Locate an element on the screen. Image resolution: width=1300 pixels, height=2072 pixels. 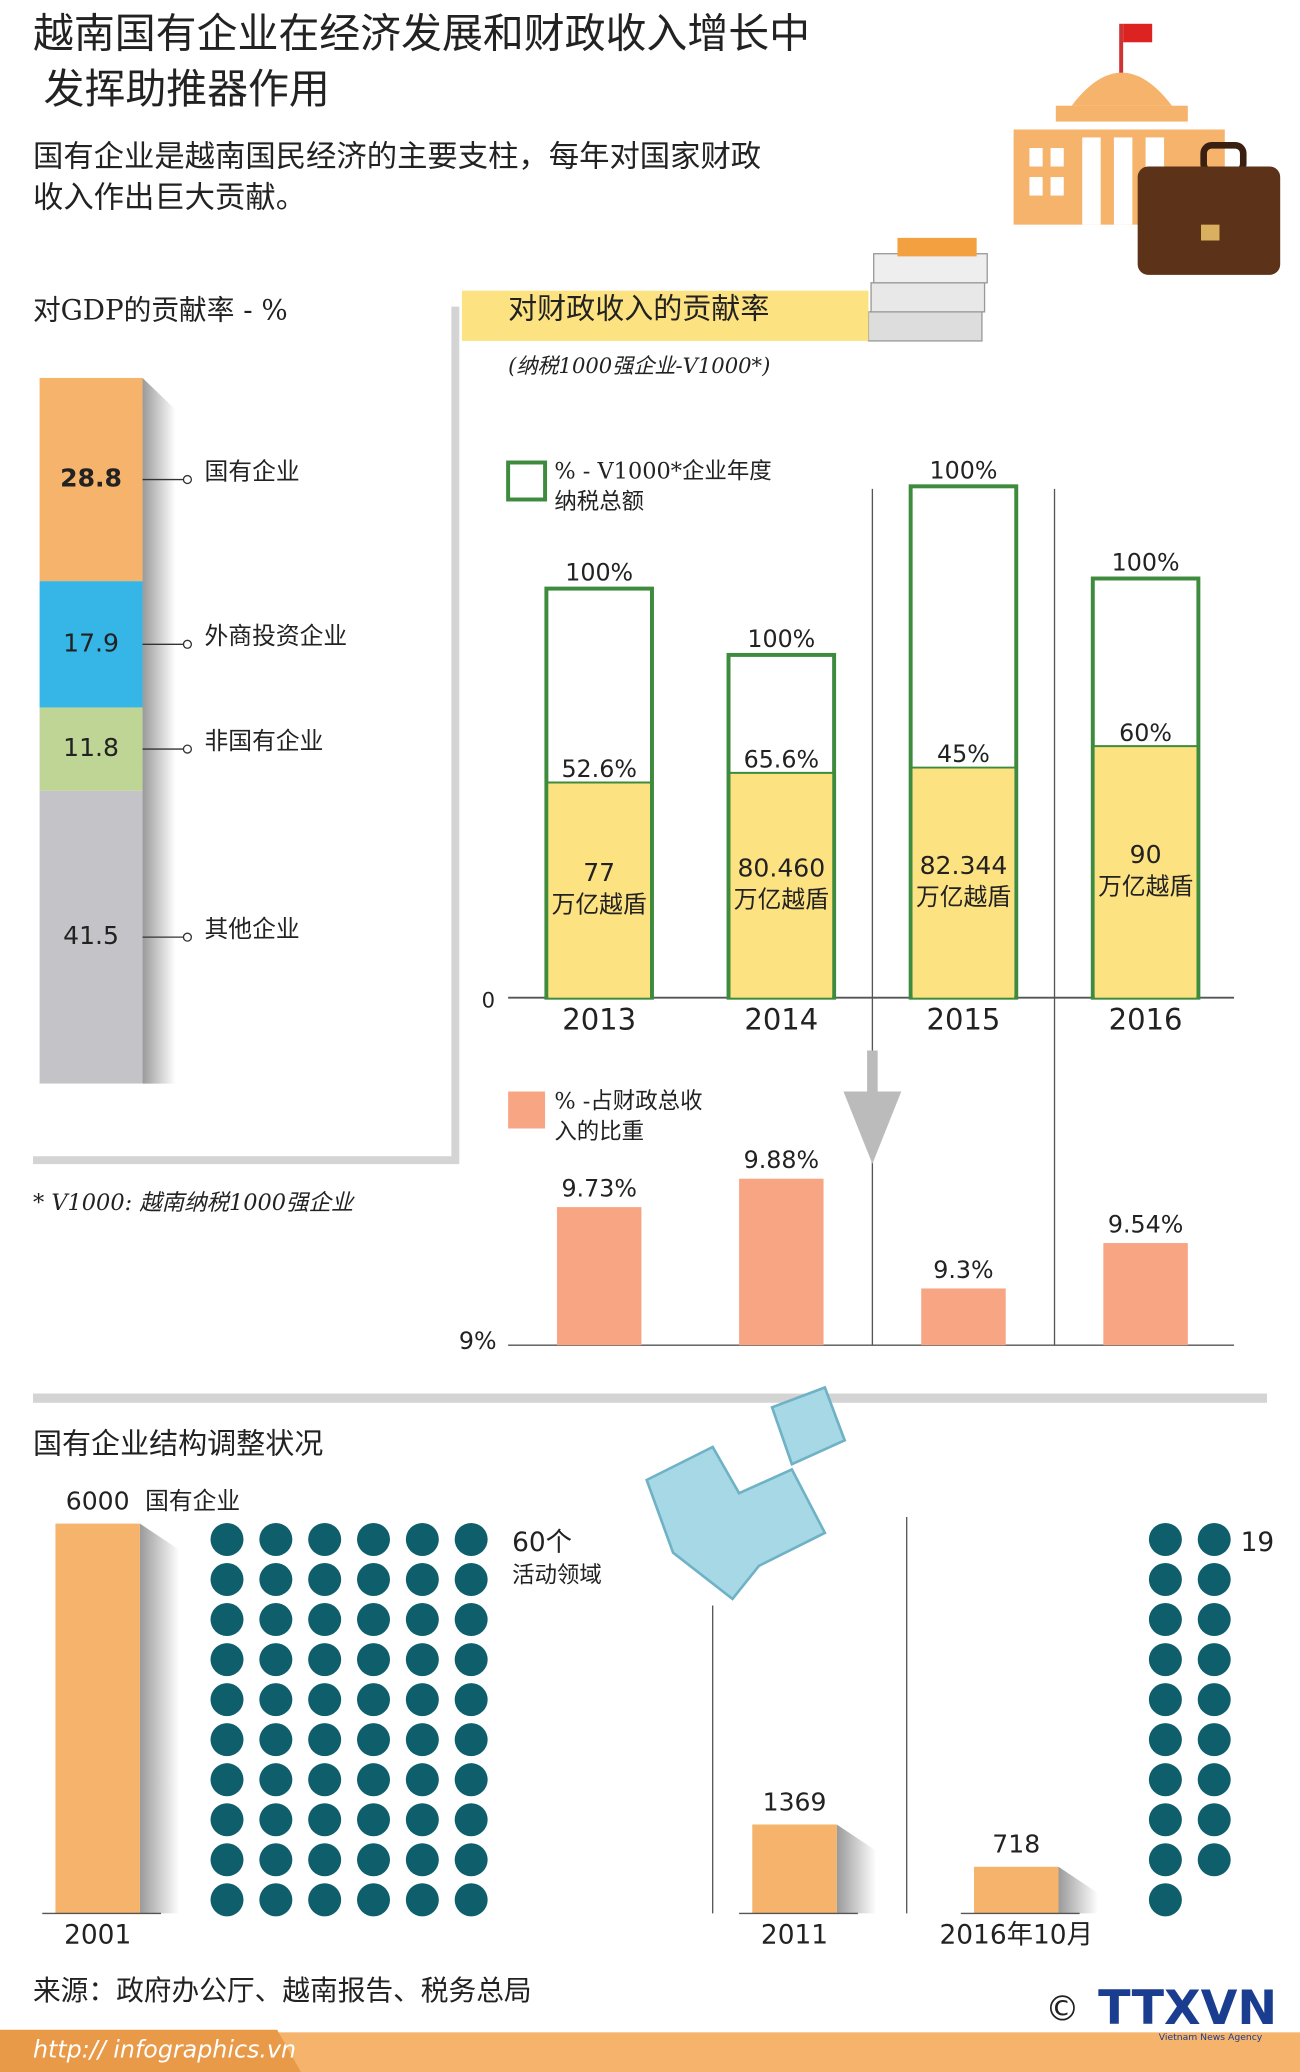
category-label: 非国有企业 is located at coordinates (264, 741).